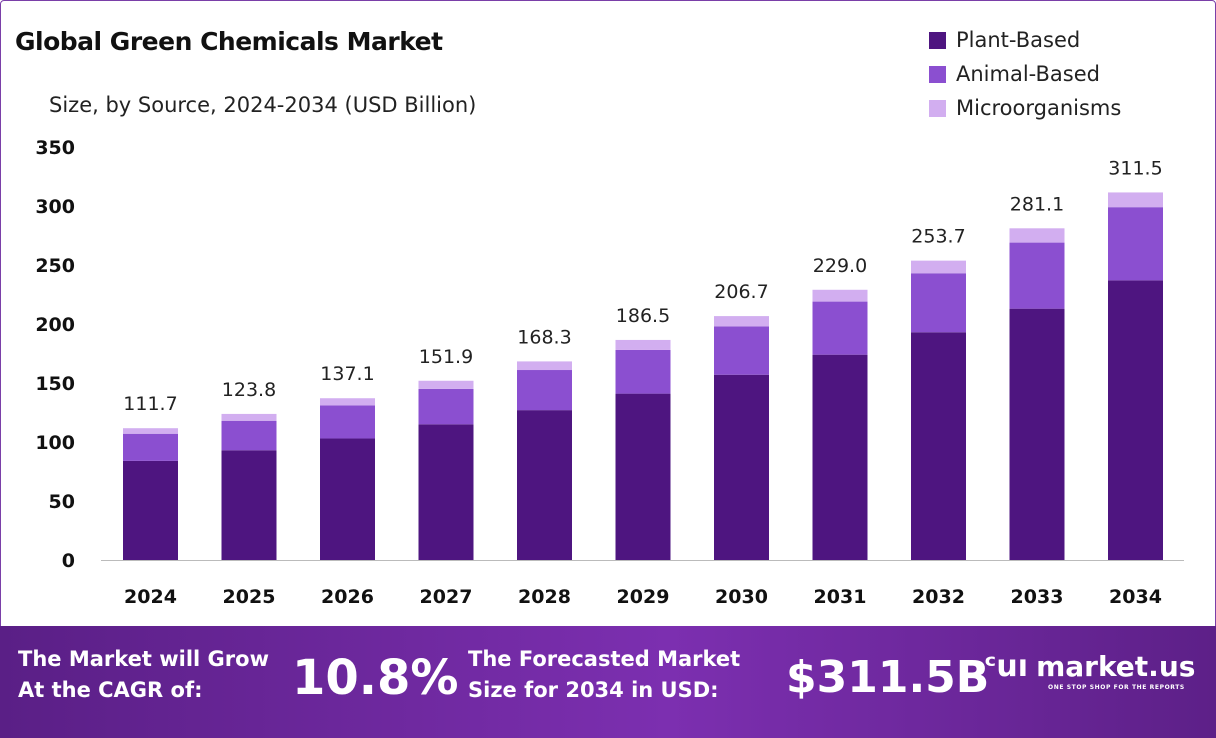  I want to click on cagr-label-line2: At the CAGR of:, so click(110, 690).